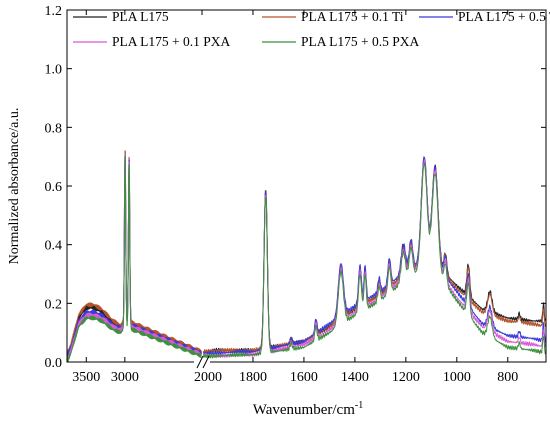 The height and width of the screenshot is (423, 550). Describe the element at coordinates (359, 405) in the screenshot. I see `x-axis-label-superscript: -1` at that location.